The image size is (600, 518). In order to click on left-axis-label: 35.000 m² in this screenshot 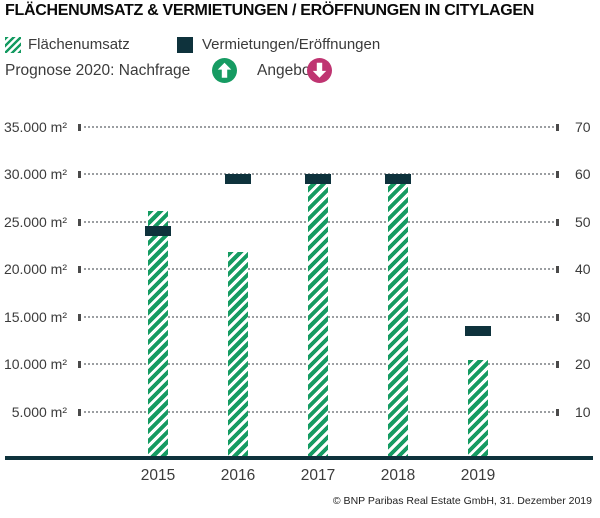, I will do `click(35, 127)`.